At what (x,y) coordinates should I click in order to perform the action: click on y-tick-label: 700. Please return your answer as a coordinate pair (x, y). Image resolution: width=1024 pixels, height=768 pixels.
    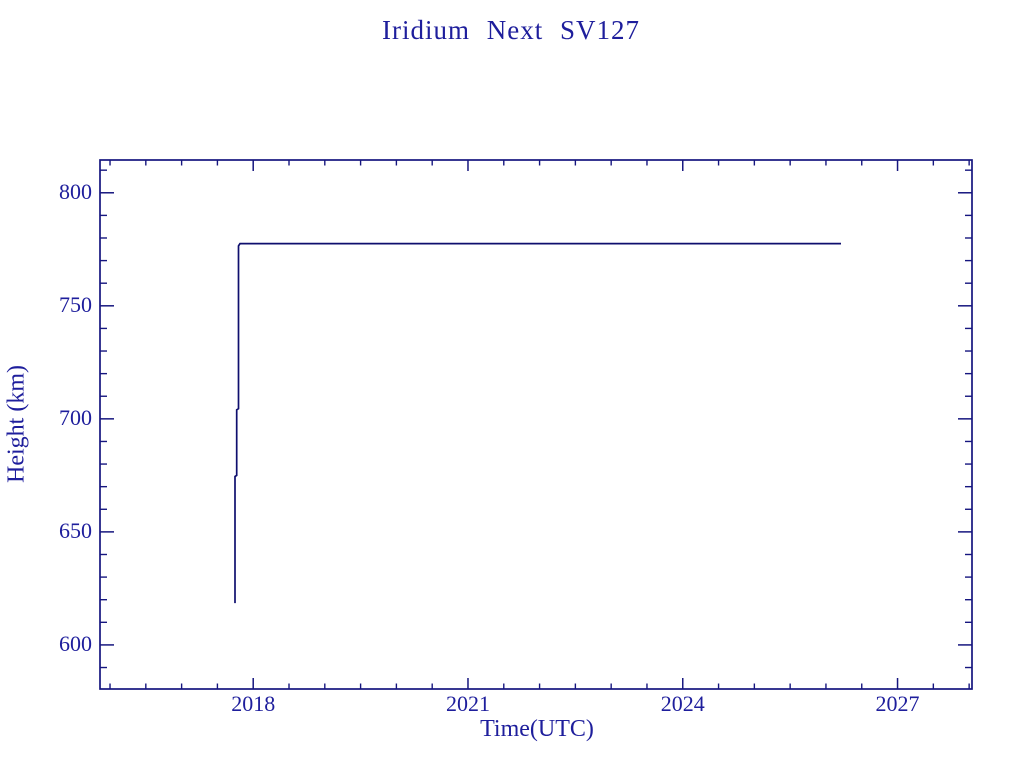
    Looking at the image, I should click on (75, 417).